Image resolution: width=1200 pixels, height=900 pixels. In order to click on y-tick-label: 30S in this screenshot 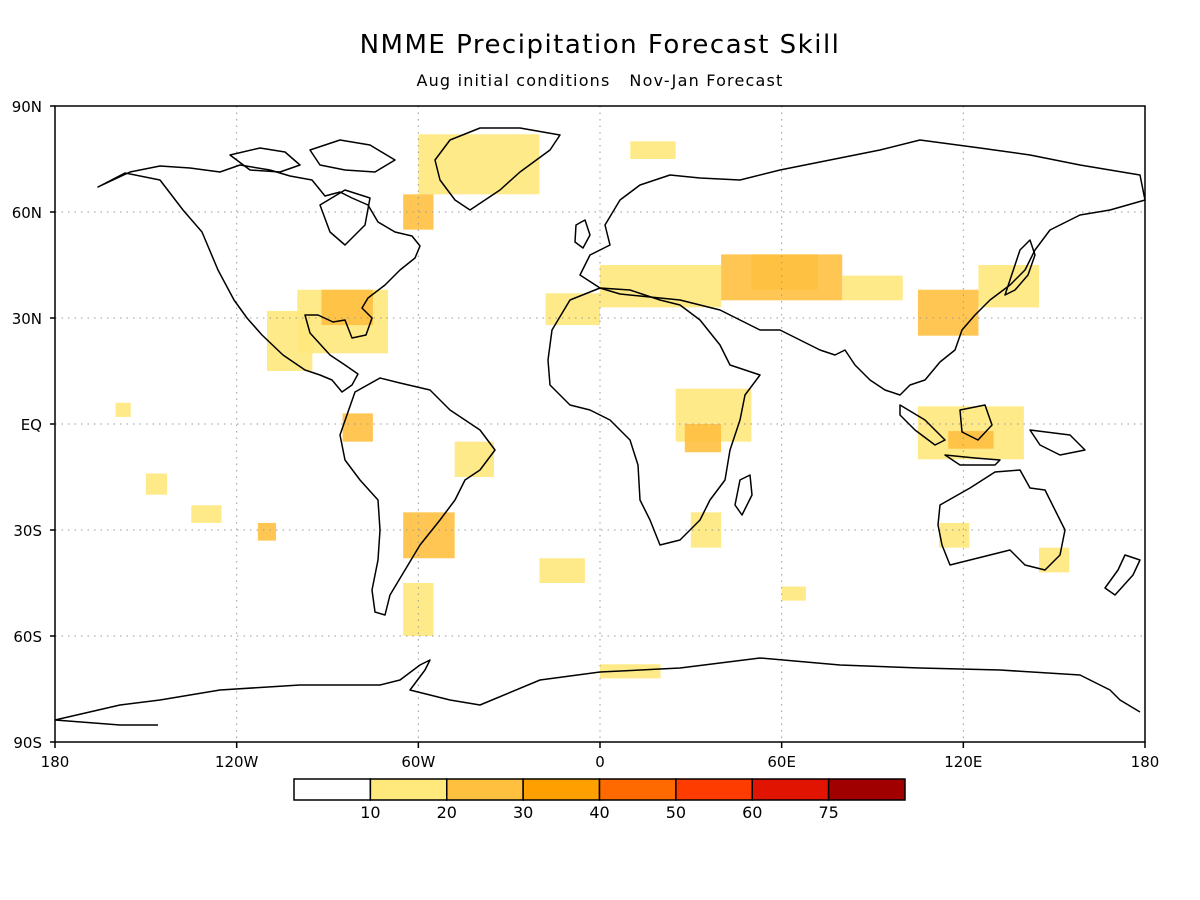, I will do `click(27, 531)`.